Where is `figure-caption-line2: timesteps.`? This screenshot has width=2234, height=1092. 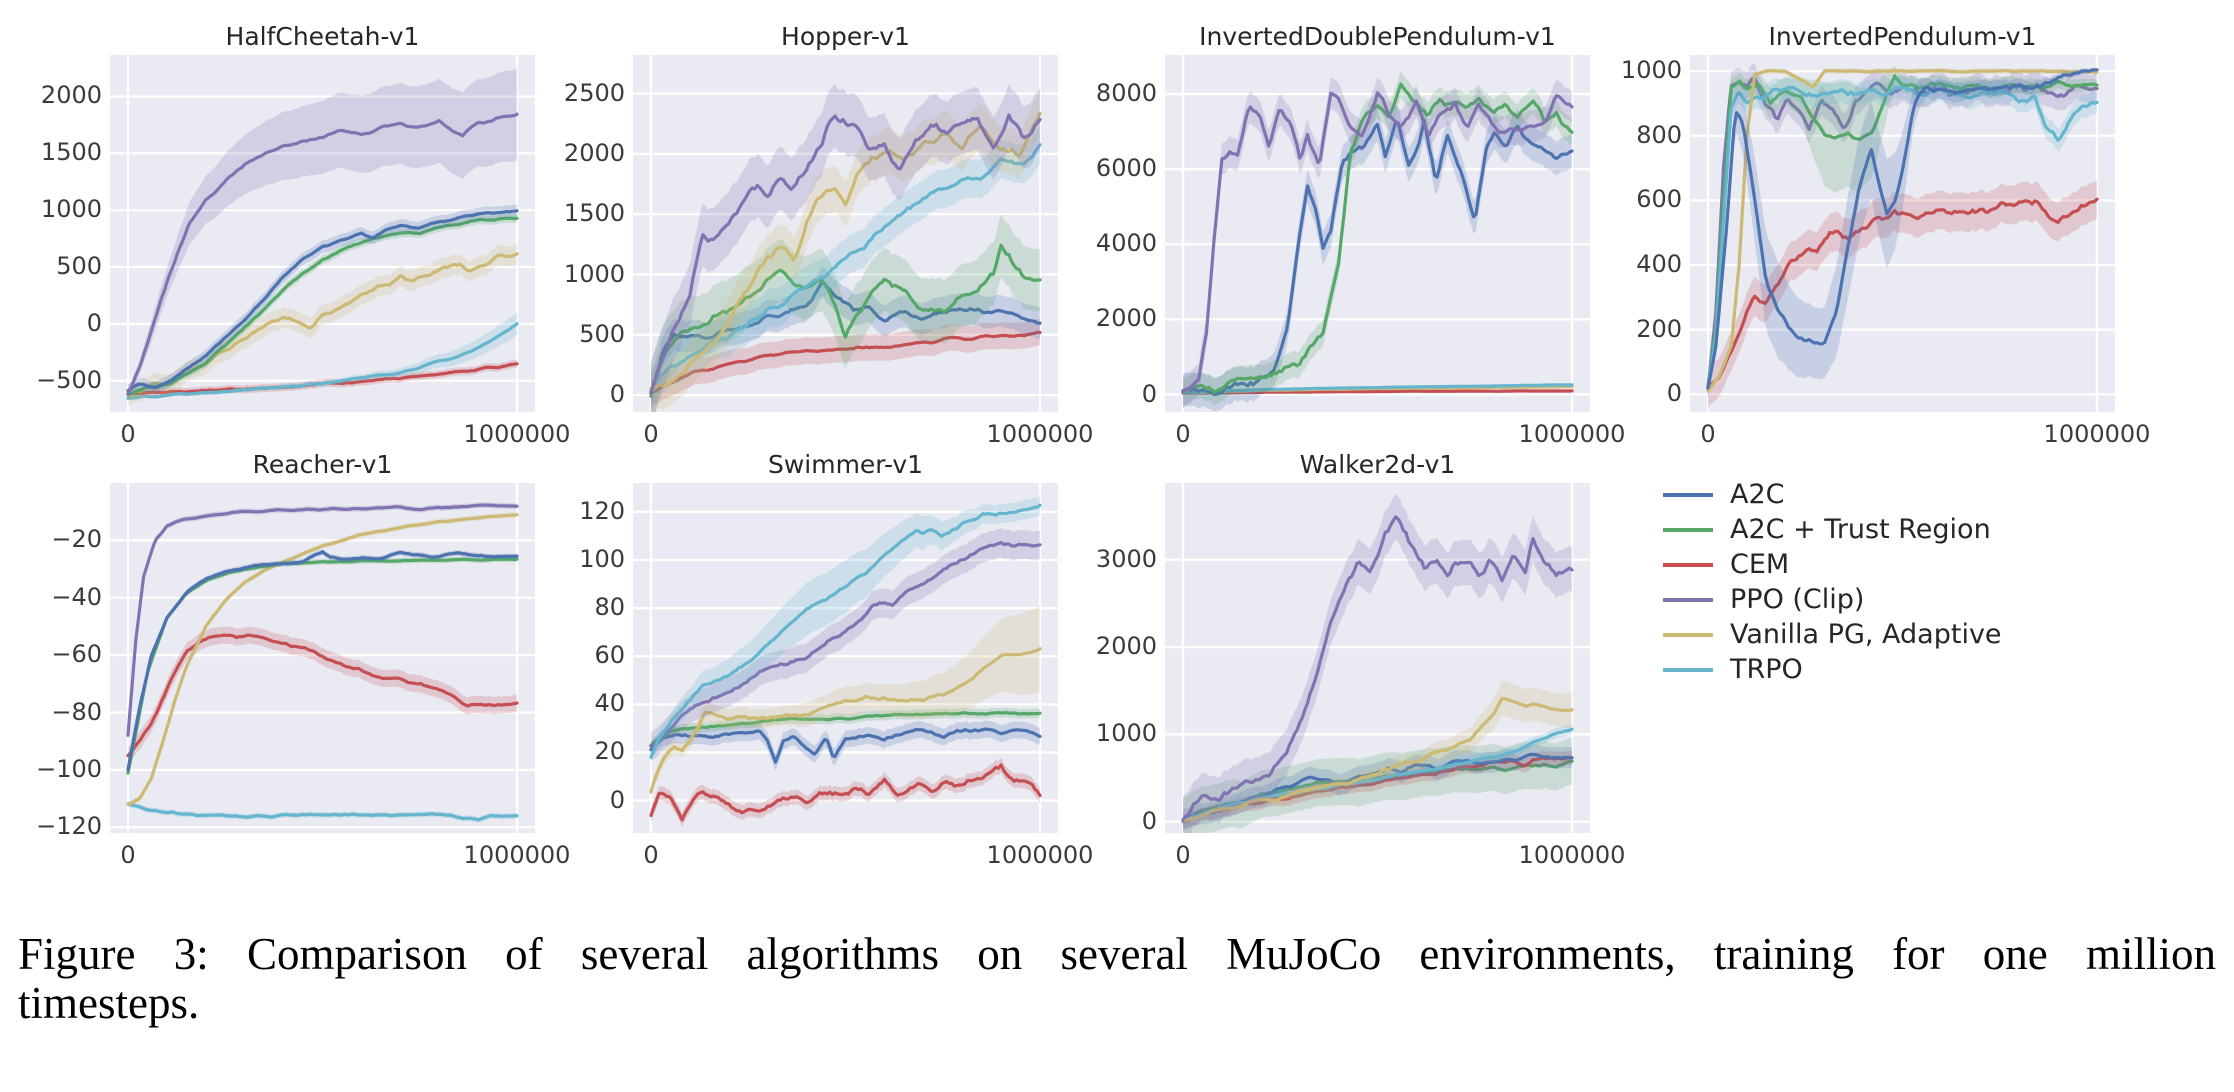 figure-caption-line2: timesteps. is located at coordinates (109, 1003).